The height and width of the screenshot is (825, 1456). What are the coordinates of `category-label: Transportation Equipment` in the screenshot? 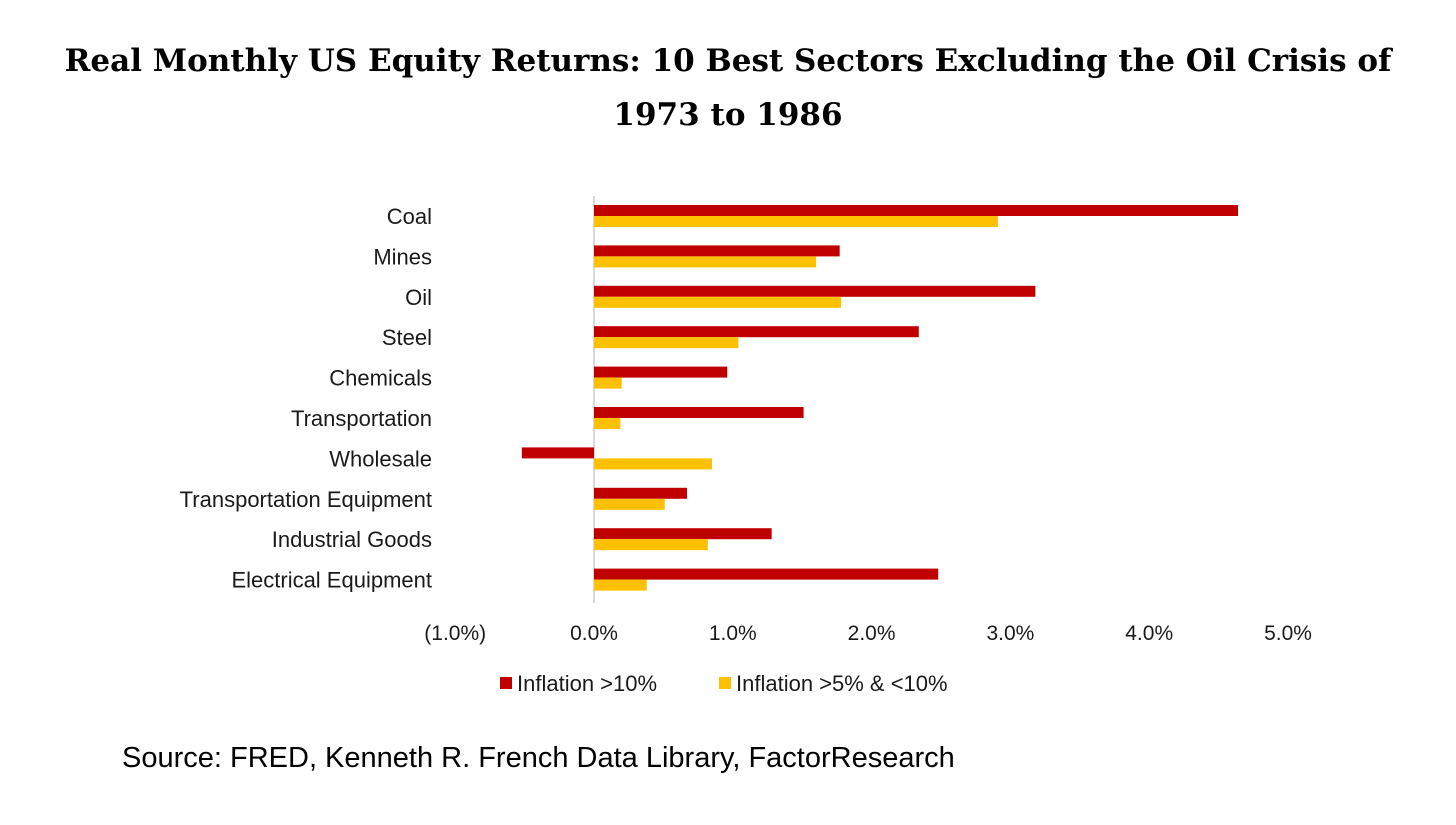 It's located at (306, 499).